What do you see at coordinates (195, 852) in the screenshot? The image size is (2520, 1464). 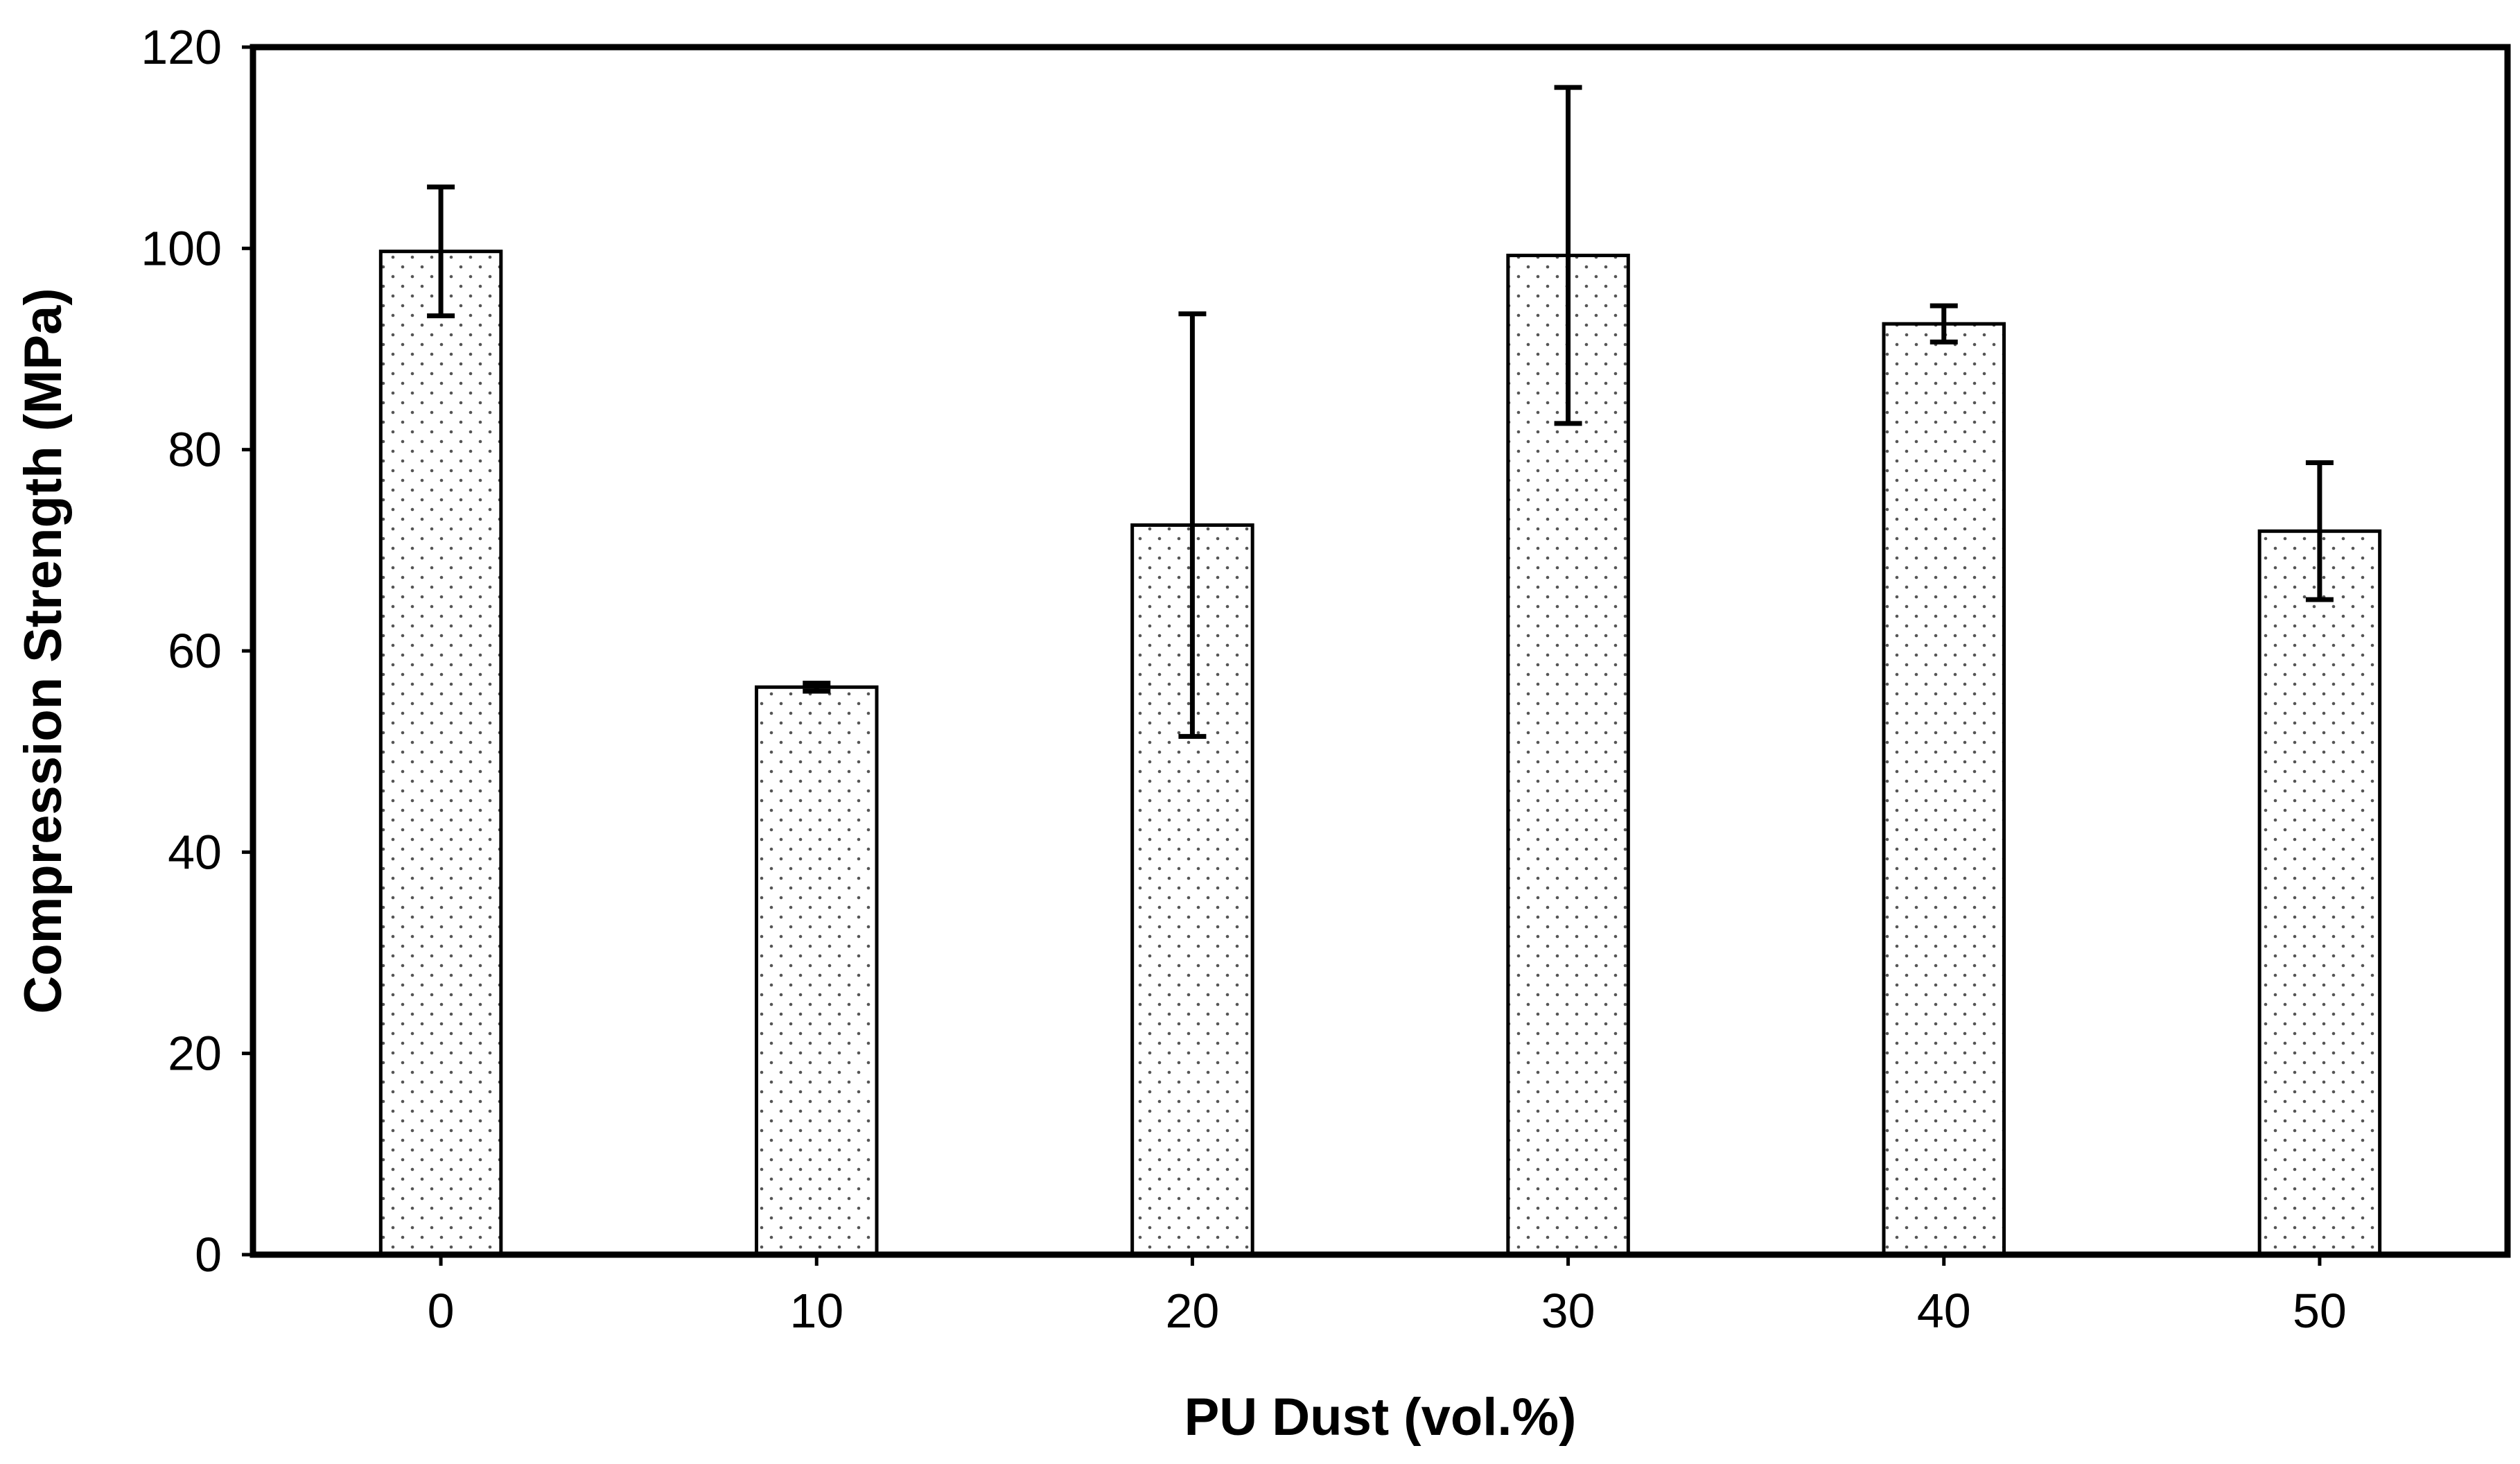 I see `y-tick-label: 40` at bounding box center [195, 852].